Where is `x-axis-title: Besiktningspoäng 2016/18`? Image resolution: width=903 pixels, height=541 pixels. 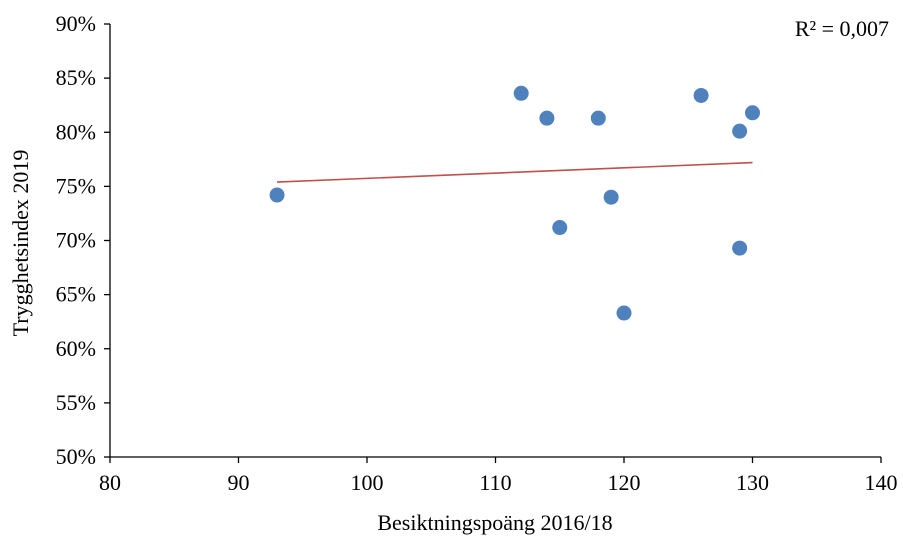
x-axis-title: Besiktningspoäng 2016/18 is located at coordinates (494, 522).